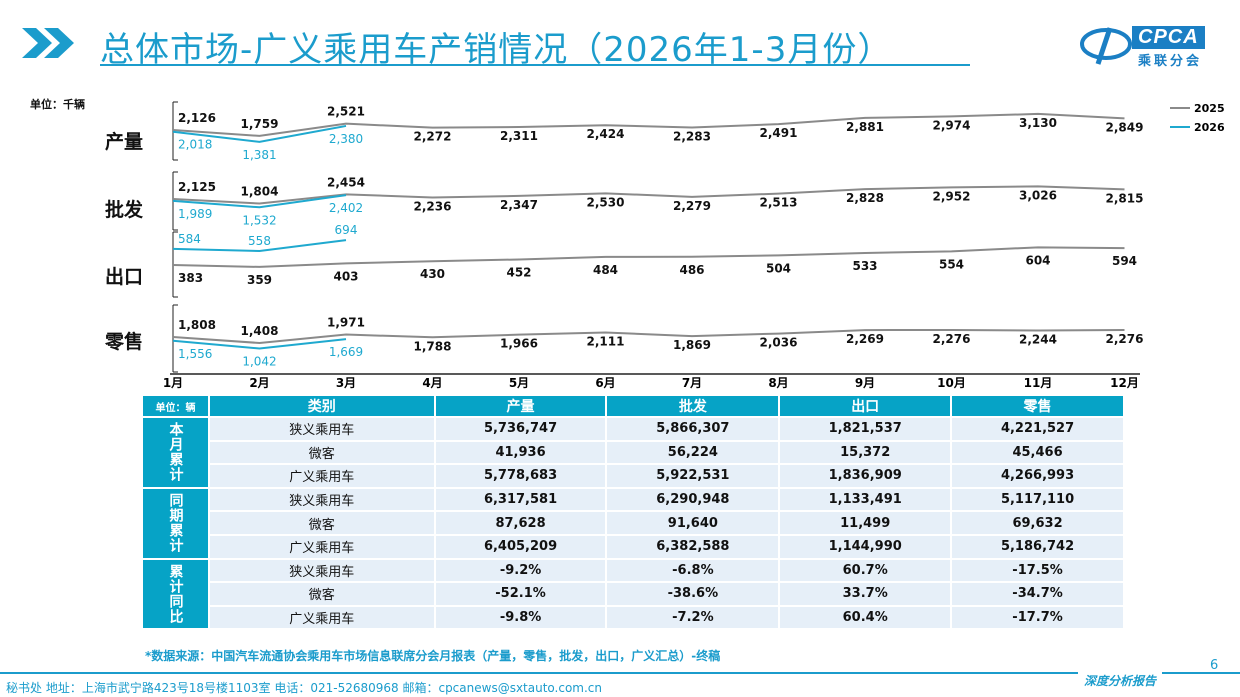 The image size is (1240, 697). Describe the element at coordinates (779, 133) in the screenshot. I see `data-label: 2,491` at that location.